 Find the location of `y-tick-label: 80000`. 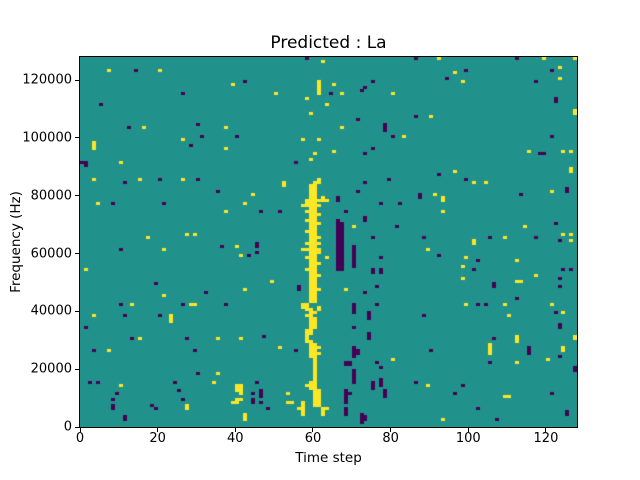

y-tick-label: 80000 is located at coordinates (51, 196).